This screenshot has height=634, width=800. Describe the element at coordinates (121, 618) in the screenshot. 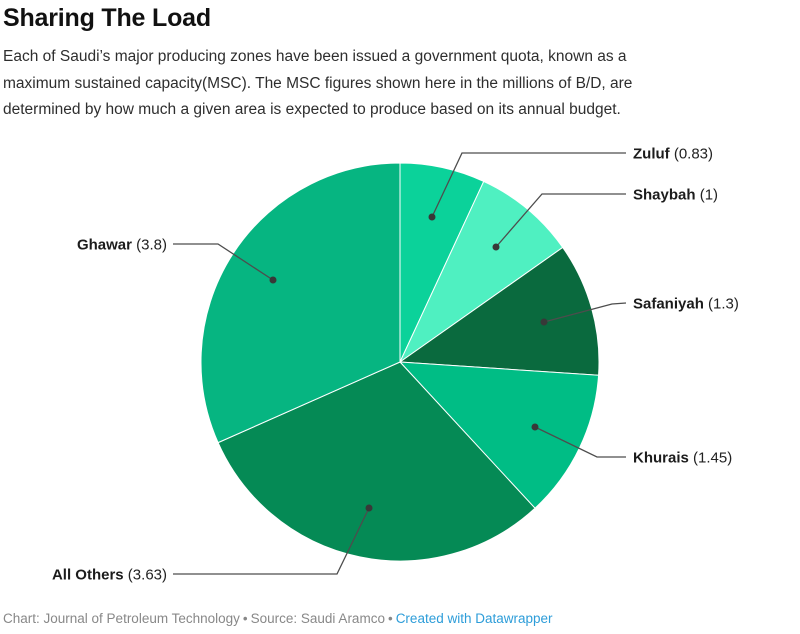

I see `footer-credit: Chart: Journal of Petroleum Technology` at that location.